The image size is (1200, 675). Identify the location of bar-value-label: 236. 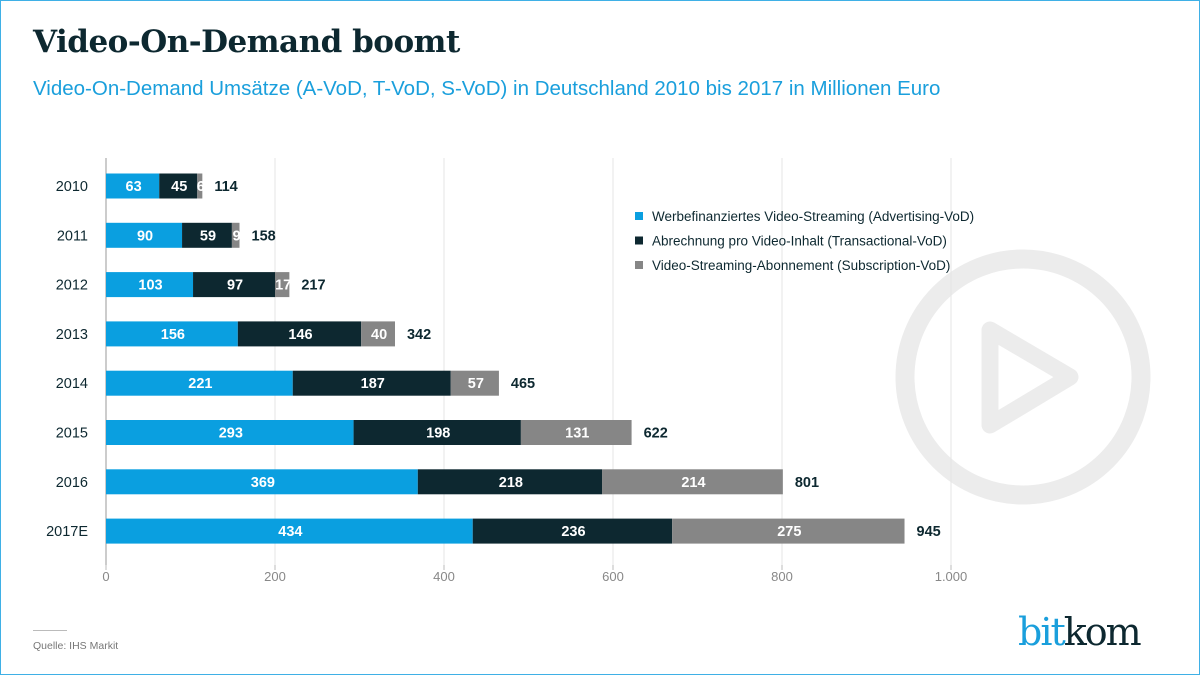
(573, 532).